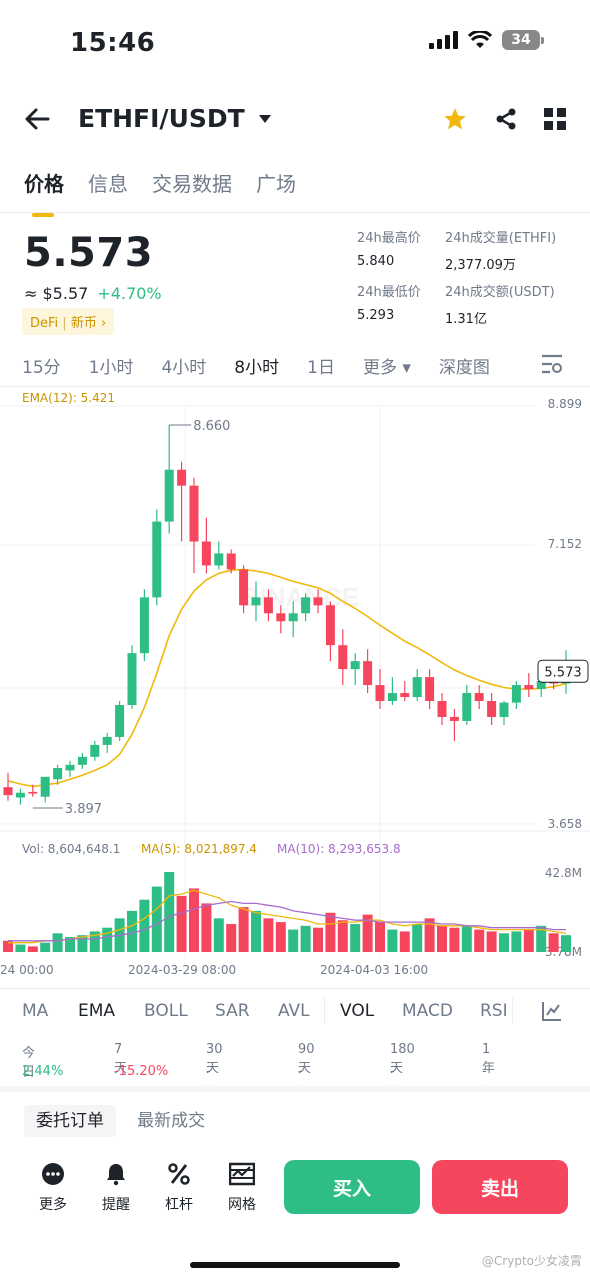  I want to click on back-arrow-icon, so click(37, 119).